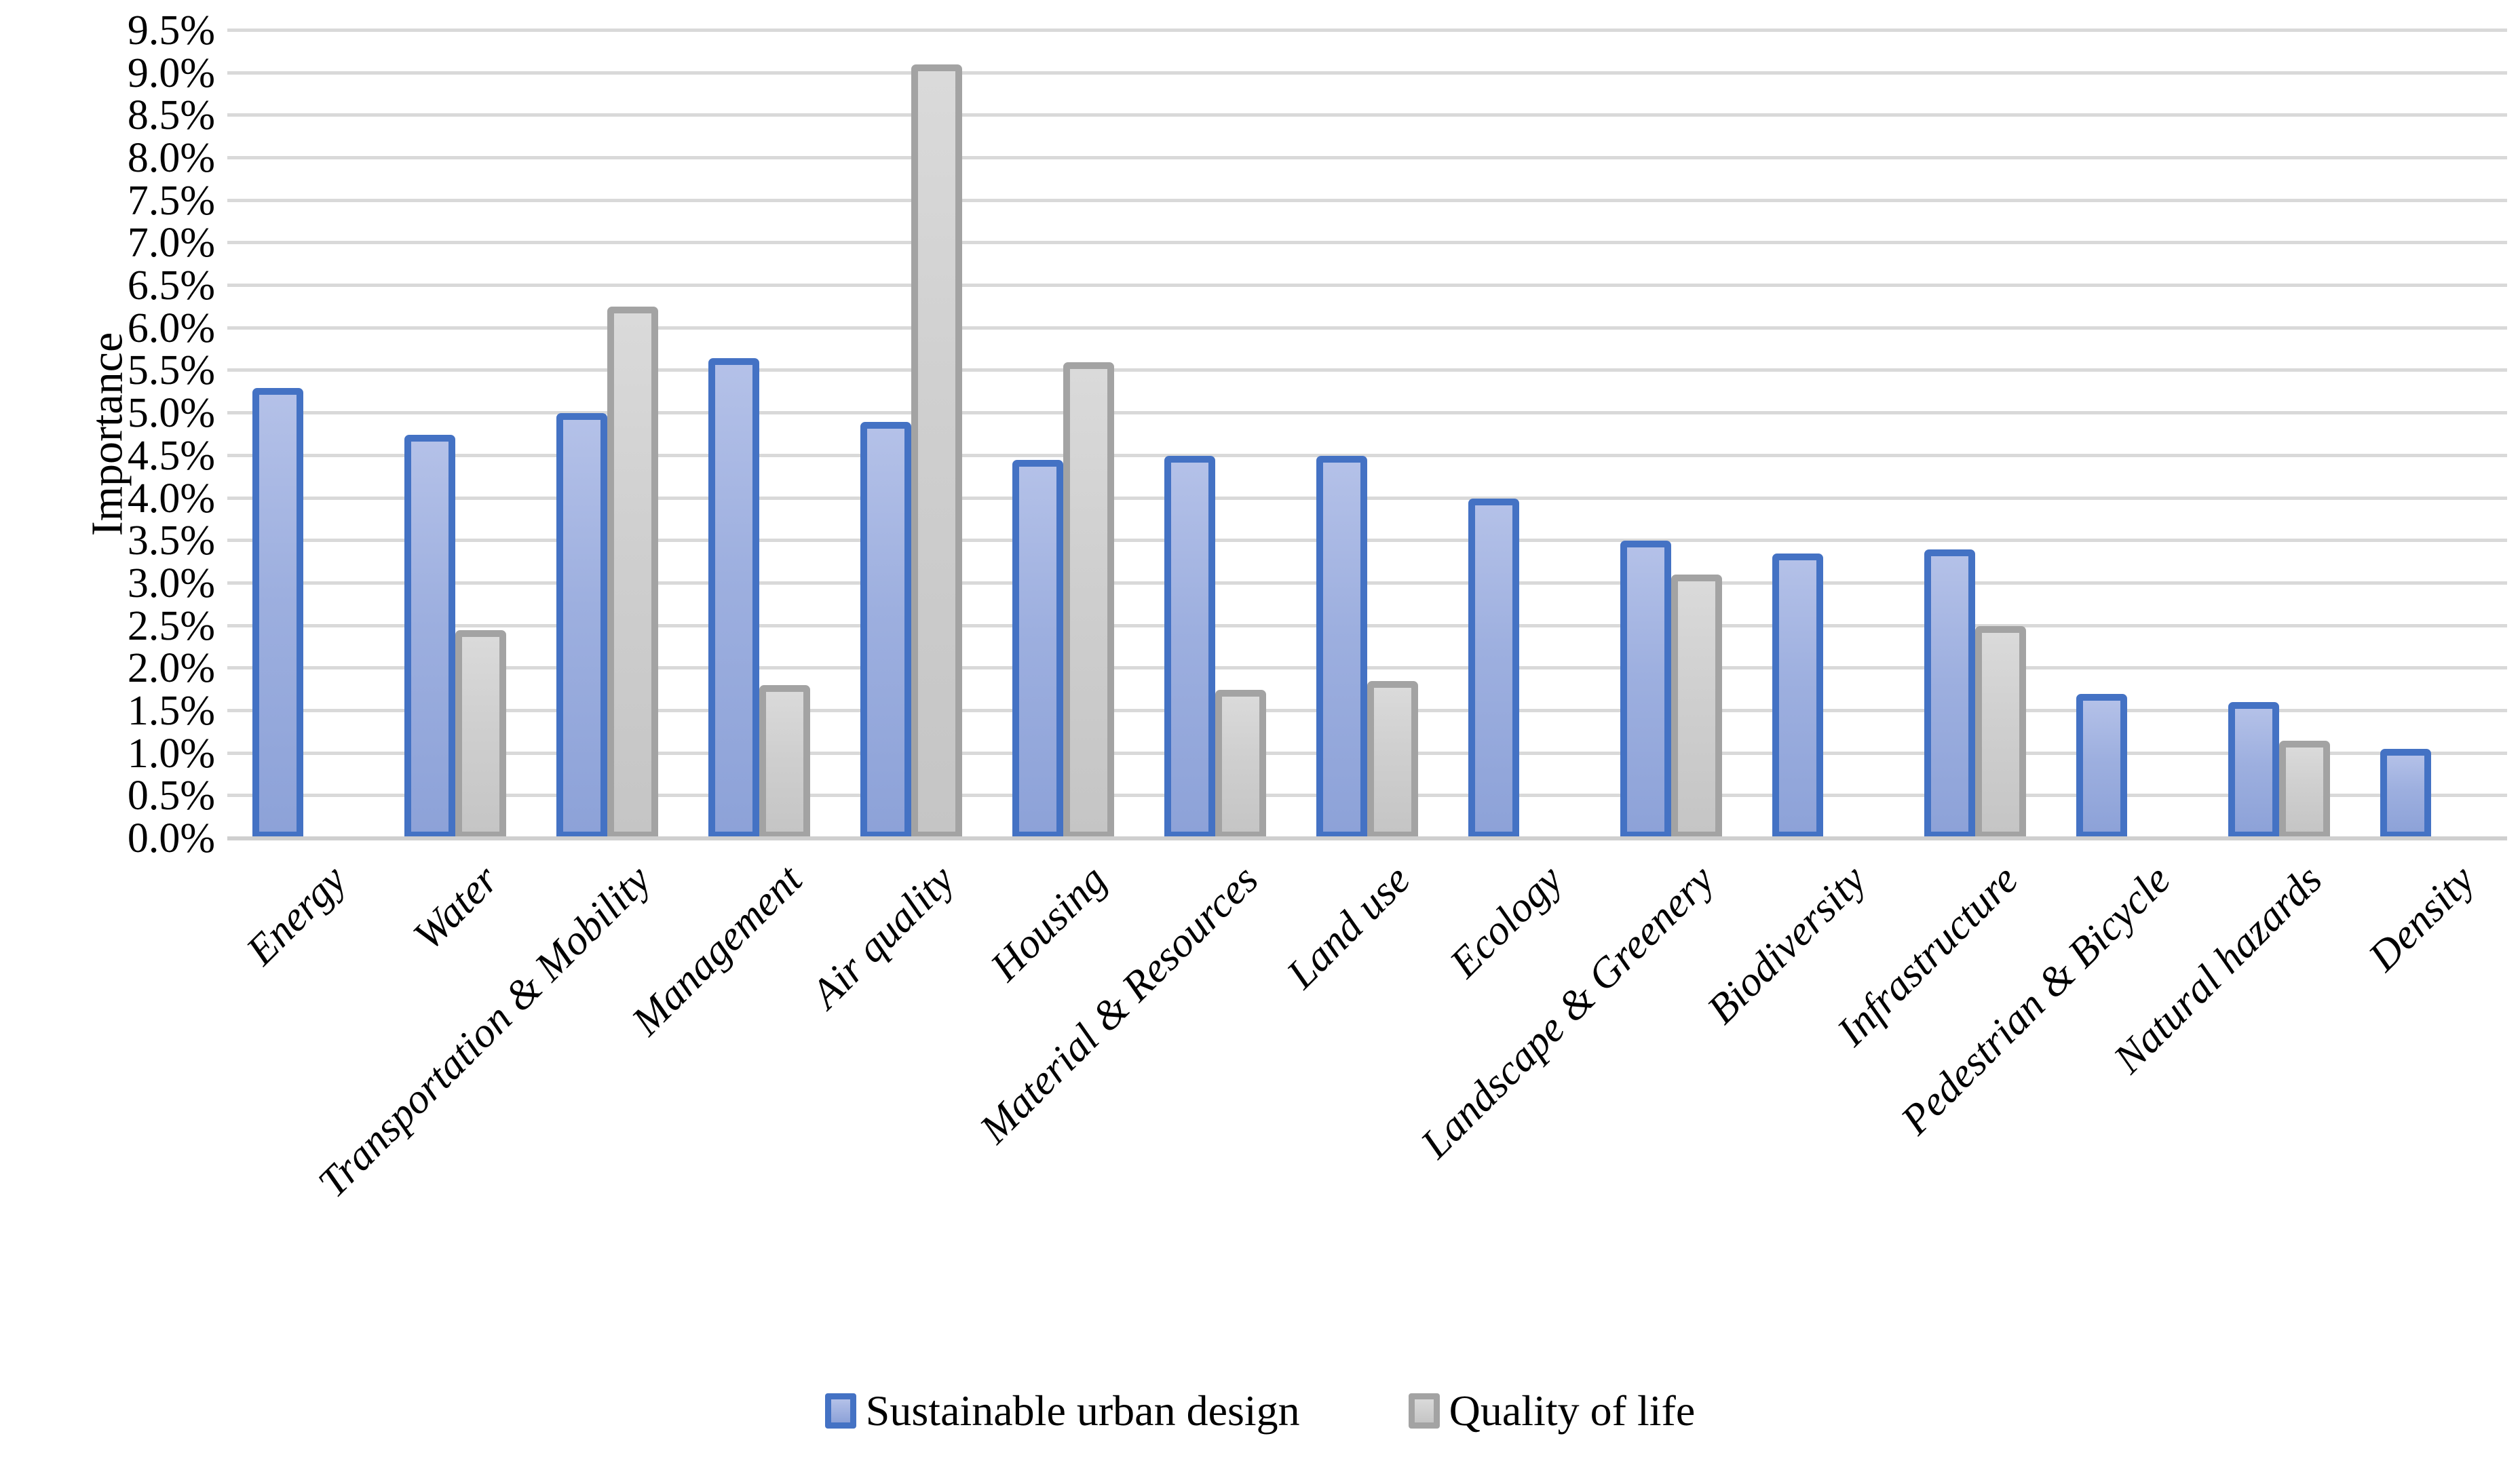 The width and height of the screenshot is (2520, 1474). I want to click on x-category-label: Density, so click(2421, 918).